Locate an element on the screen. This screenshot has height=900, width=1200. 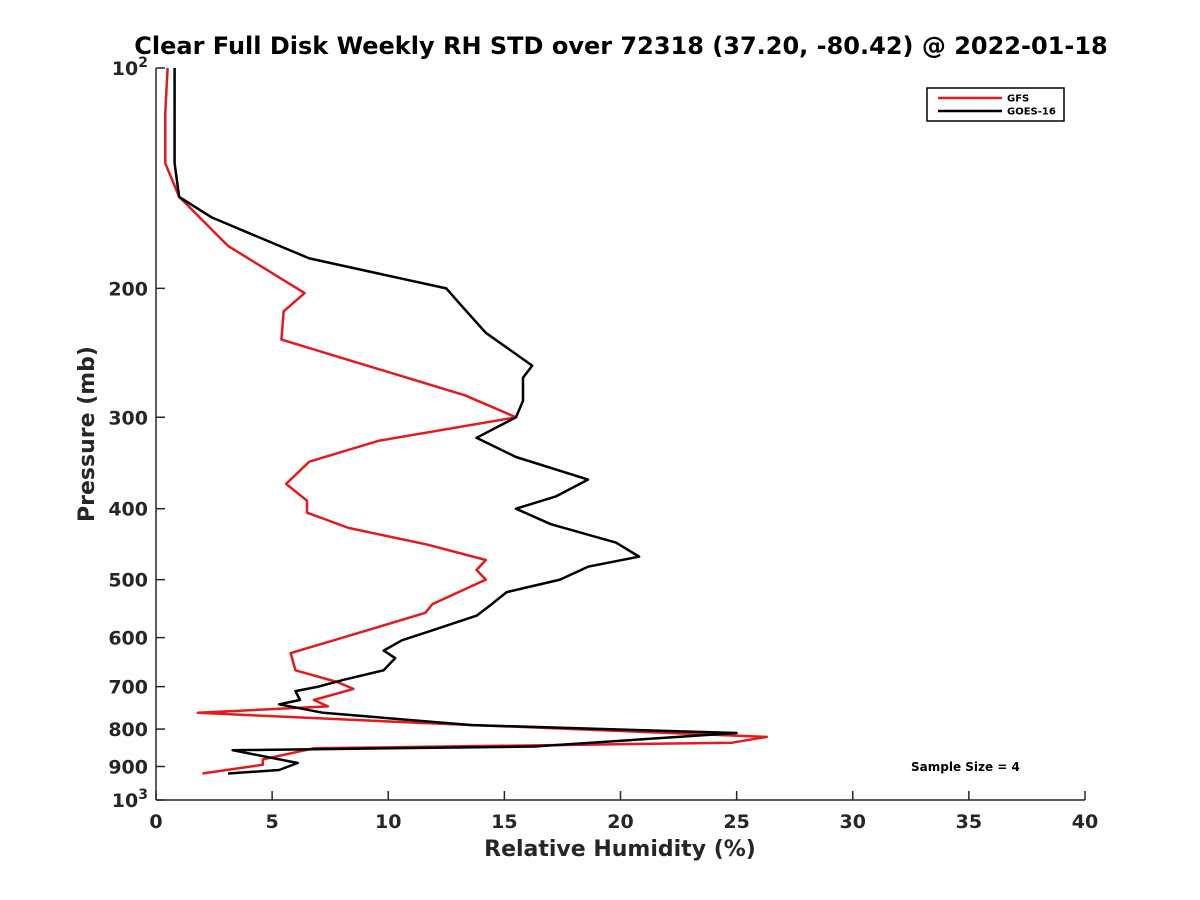
x-tick-label: 30 is located at coordinates (853, 822).